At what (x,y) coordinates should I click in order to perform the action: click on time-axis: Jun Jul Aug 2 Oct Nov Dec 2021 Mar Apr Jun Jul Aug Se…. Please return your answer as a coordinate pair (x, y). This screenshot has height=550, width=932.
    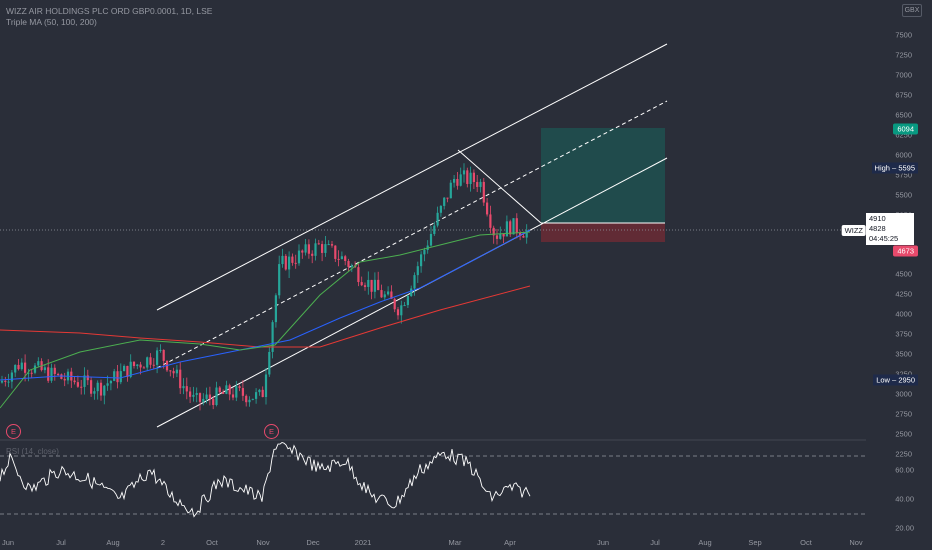
    Looking at the image, I should click on (466, 543).